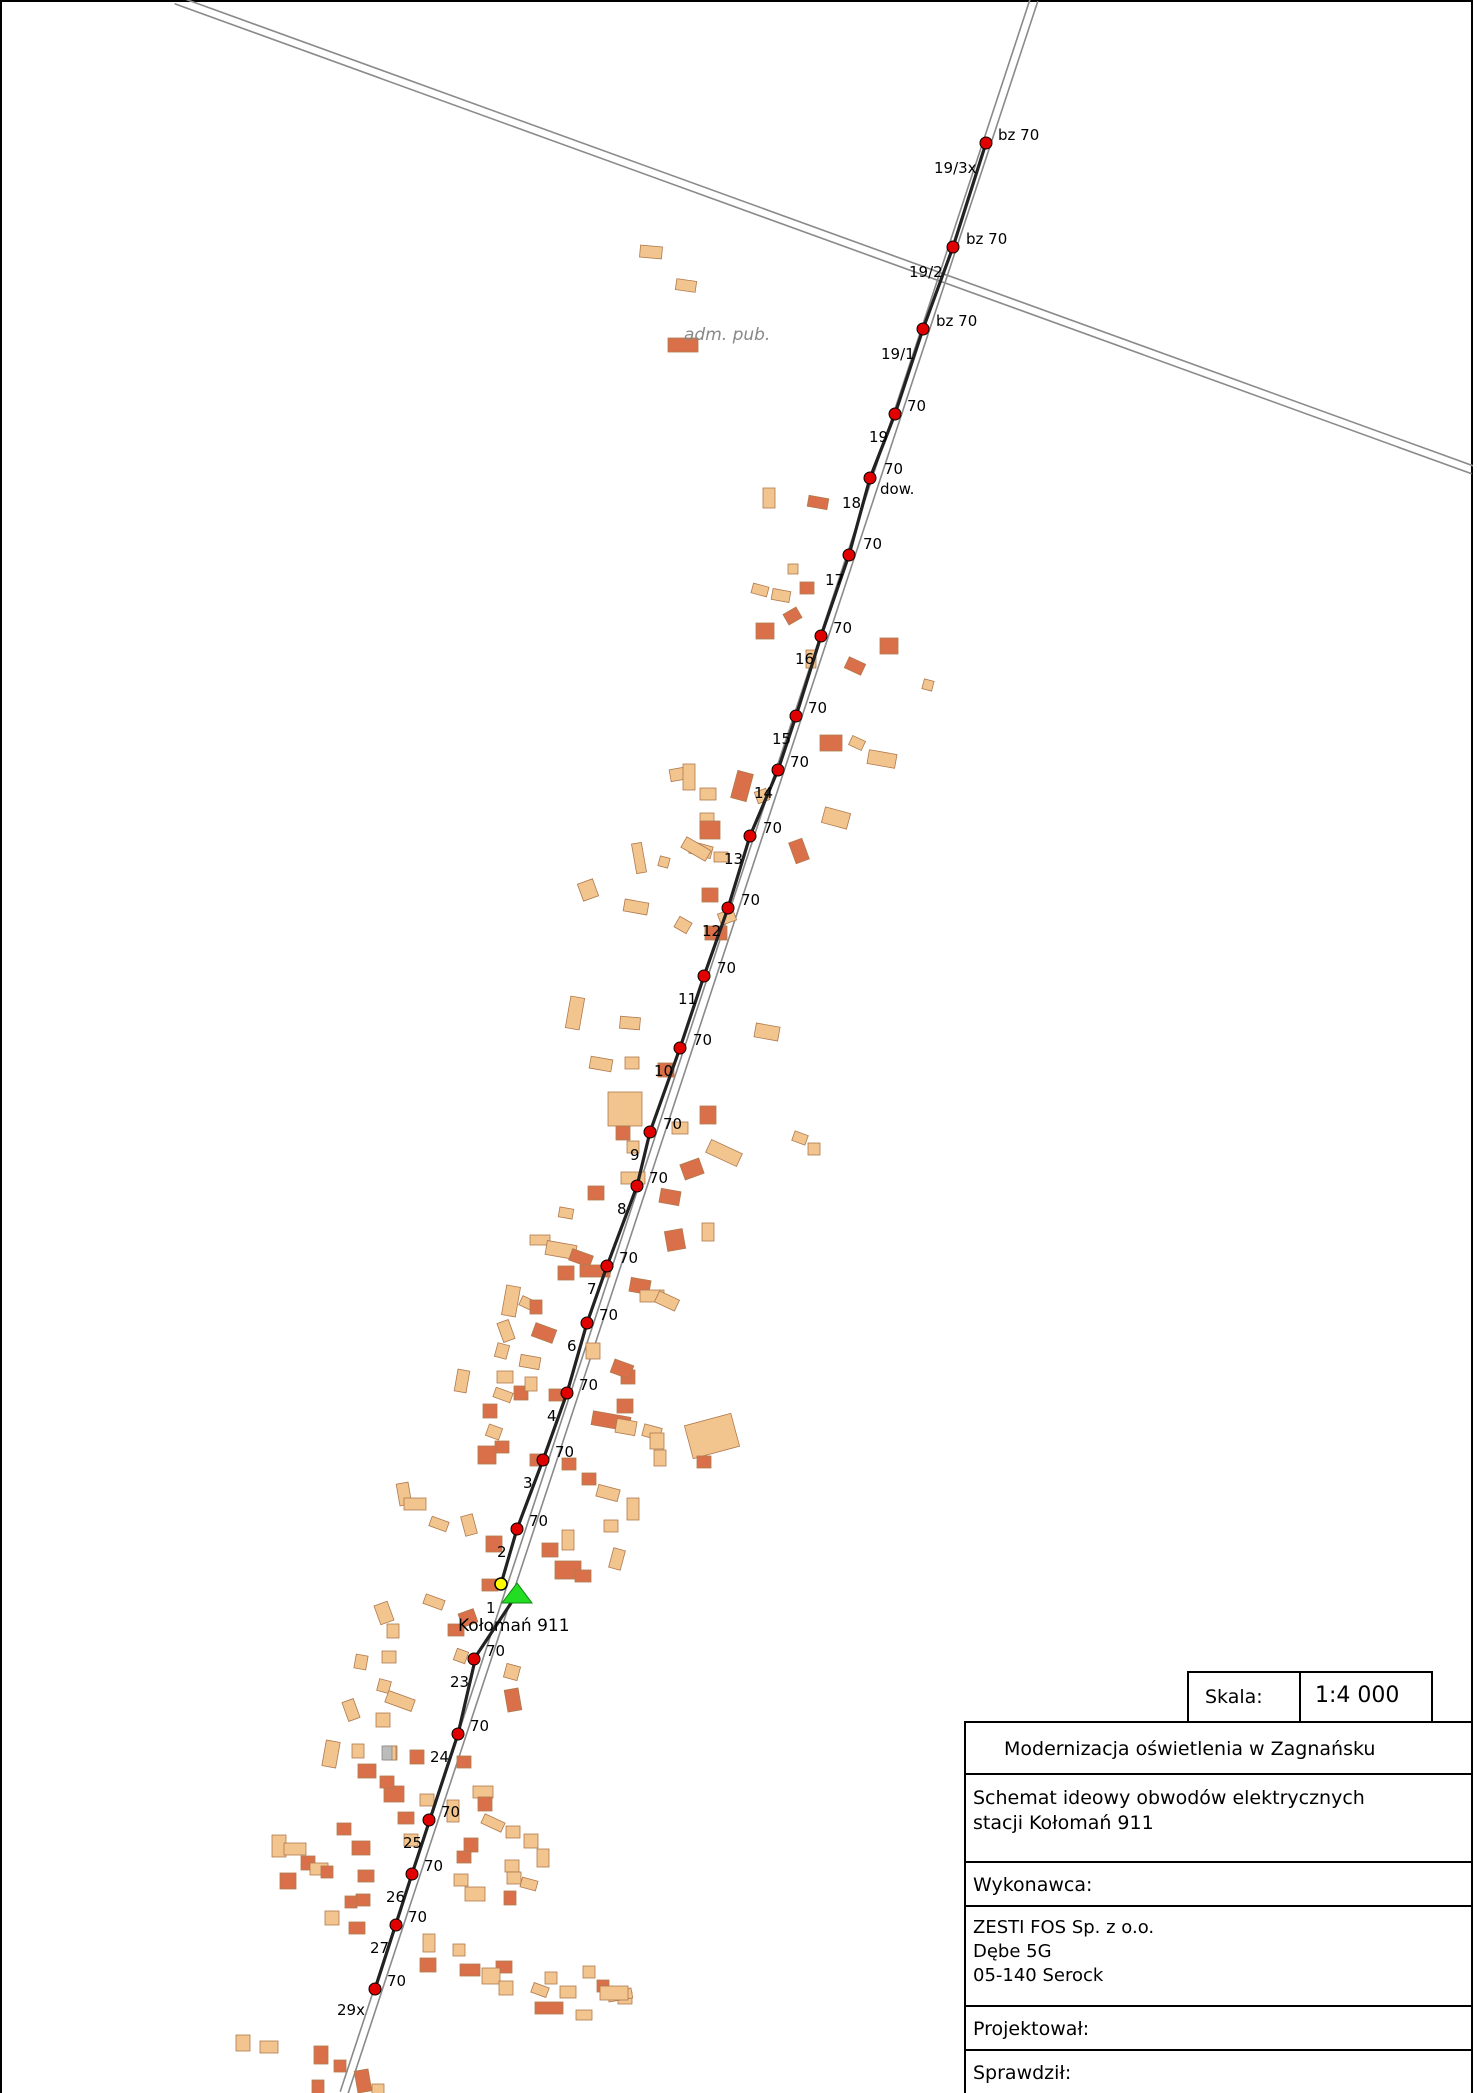 The height and width of the screenshot is (2093, 1477). Describe the element at coordinates (622, 1209) in the screenshot. I see `pole-id-label: 8` at that location.